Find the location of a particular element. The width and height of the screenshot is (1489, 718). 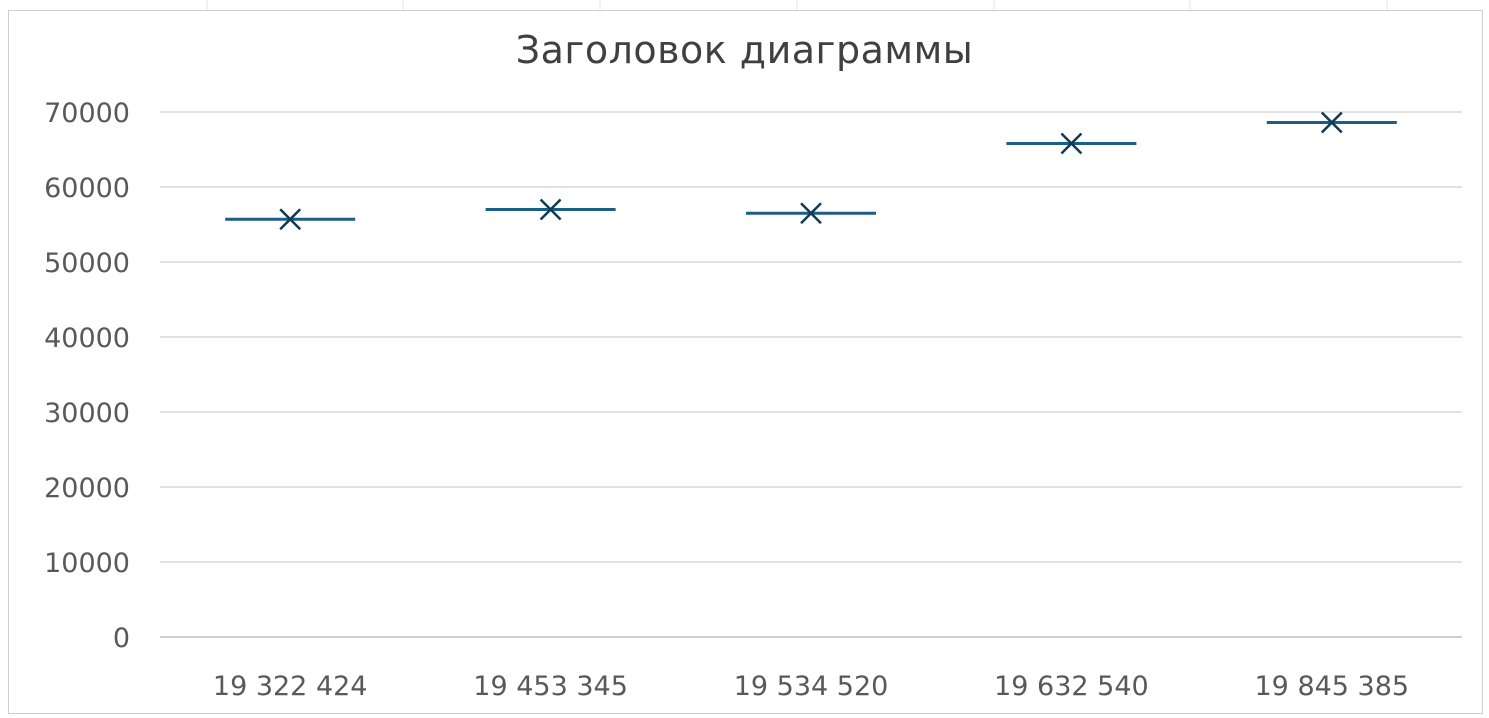

y-tick-label: 0 is located at coordinates (121, 638).